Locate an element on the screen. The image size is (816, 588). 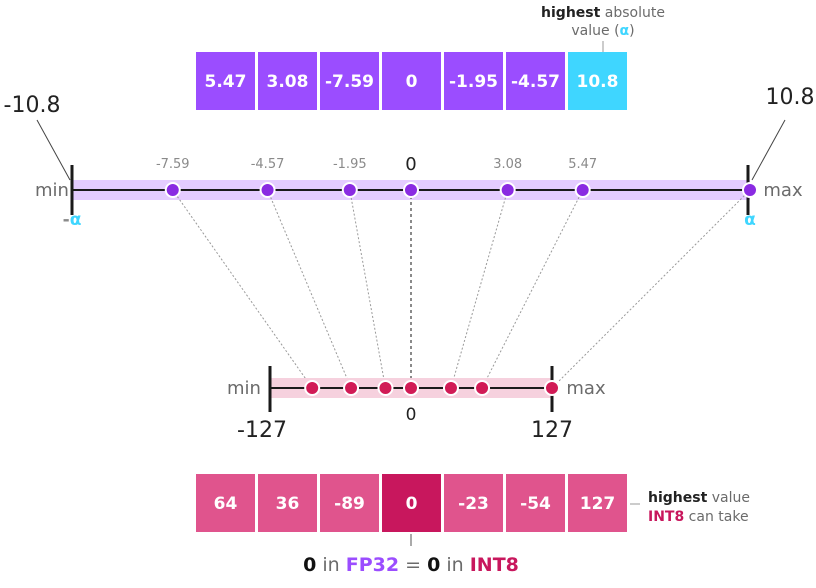
fp32-point-label: 3.08 is located at coordinates (507, 164).